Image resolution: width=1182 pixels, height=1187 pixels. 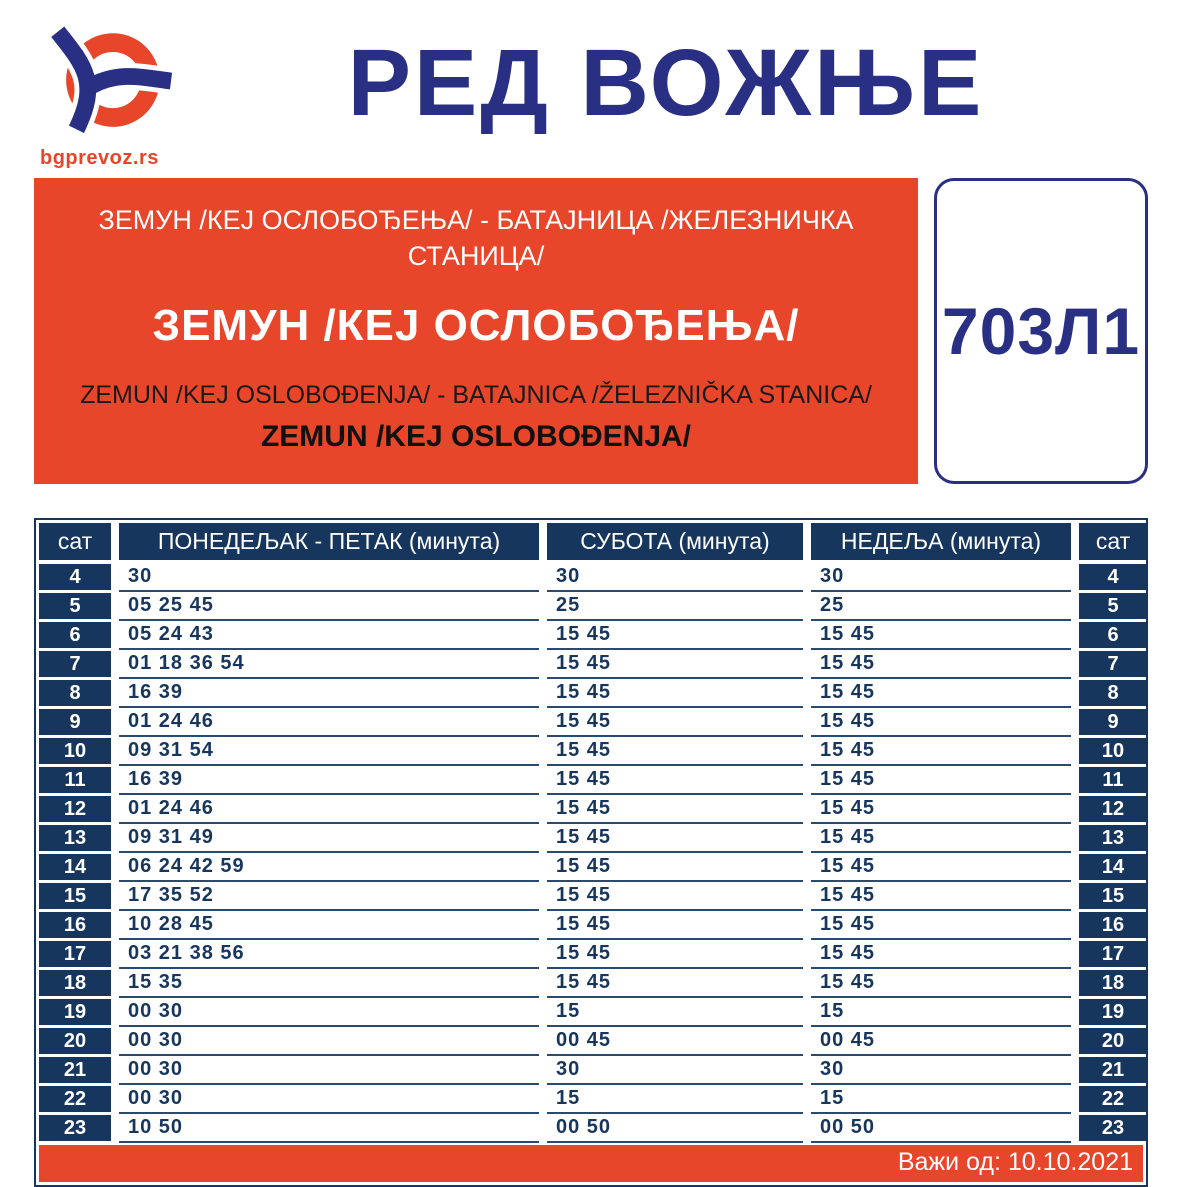 I want to click on header-weekday: ПОНЕДЕЉАК - ПЕТАК (минута), so click(x=329, y=541).